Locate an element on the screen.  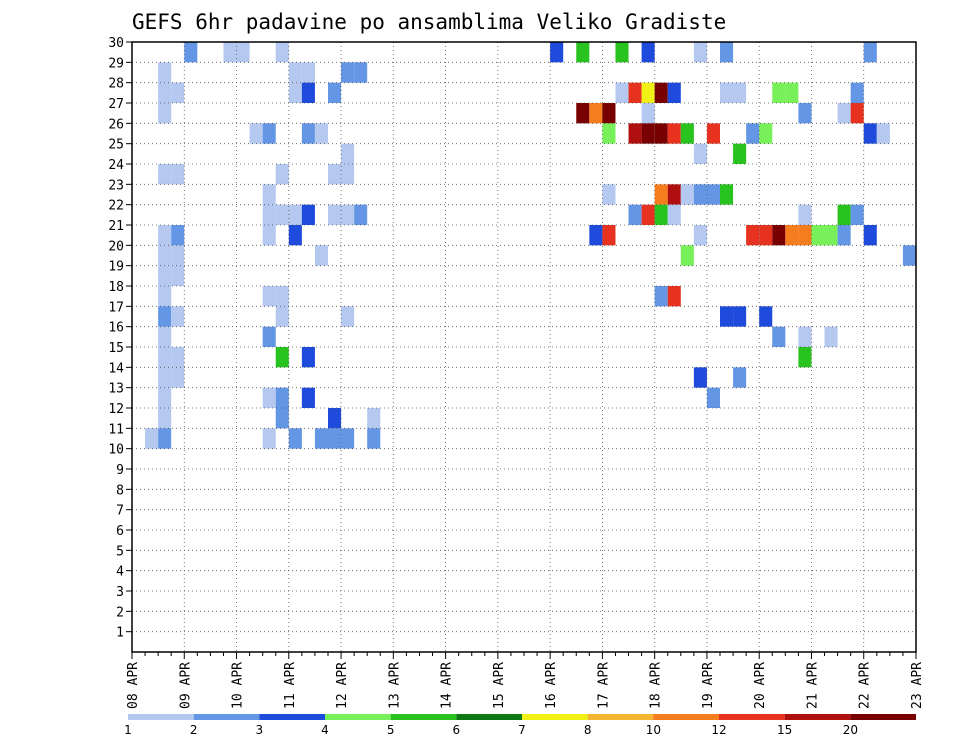
y-tick-label: 26 is located at coordinates (116, 124).